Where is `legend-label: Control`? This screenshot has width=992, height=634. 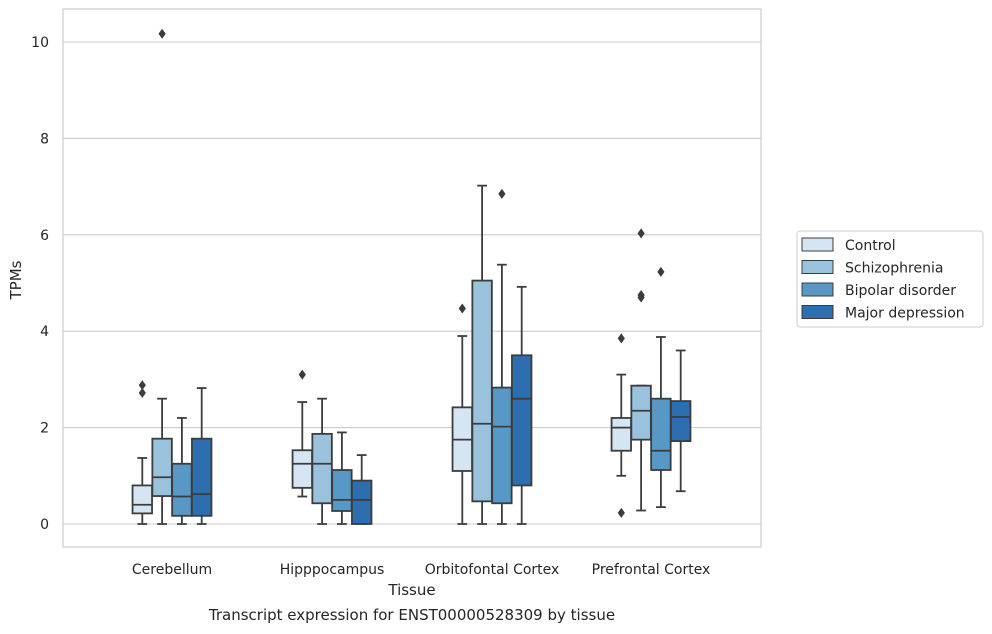 legend-label: Control is located at coordinates (870, 246).